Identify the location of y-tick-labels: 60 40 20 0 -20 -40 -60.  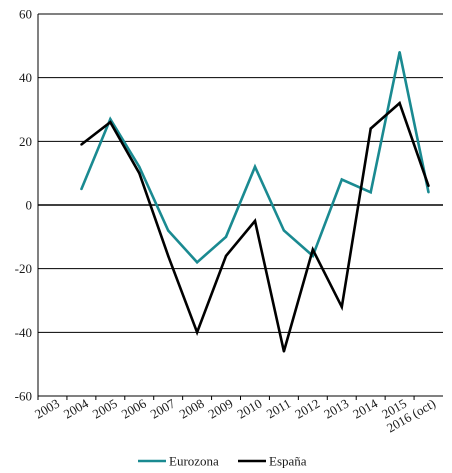
(23, 205).